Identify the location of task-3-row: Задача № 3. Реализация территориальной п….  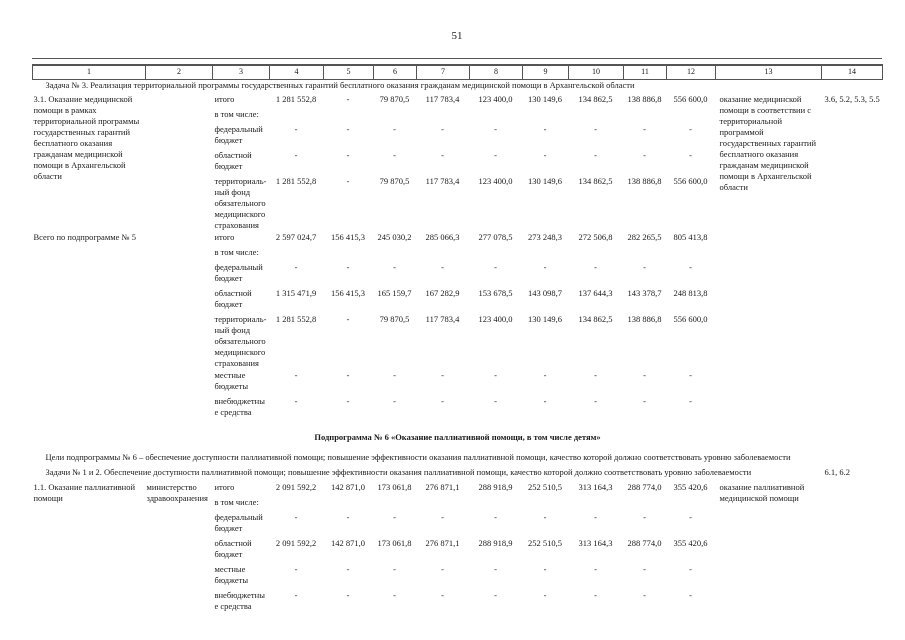
(458, 87).